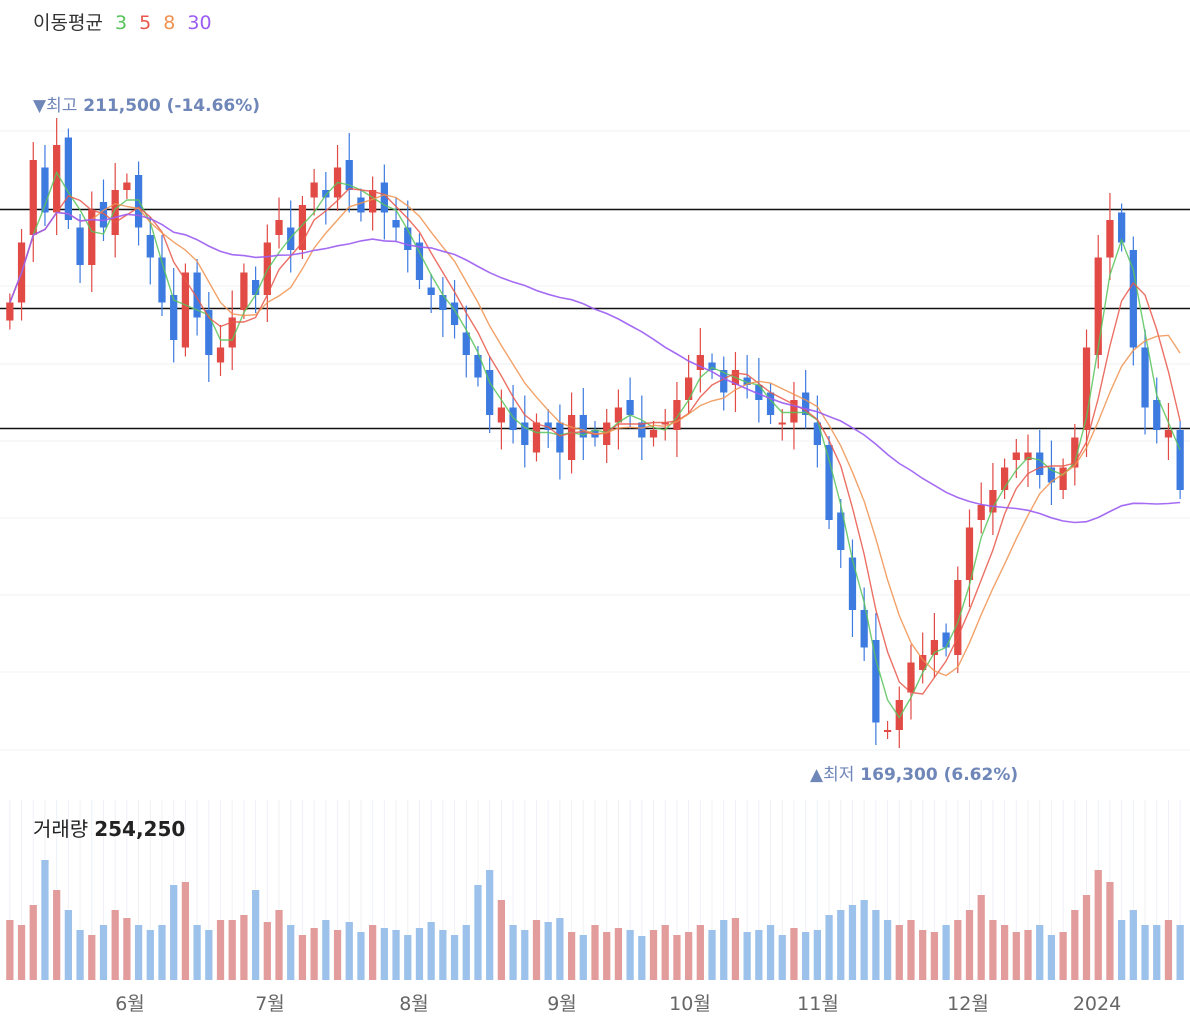 This screenshot has height=1022, width=1190. What do you see at coordinates (562, 1004) in the screenshot?
I see `x-tick-label: 9월` at bounding box center [562, 1004].